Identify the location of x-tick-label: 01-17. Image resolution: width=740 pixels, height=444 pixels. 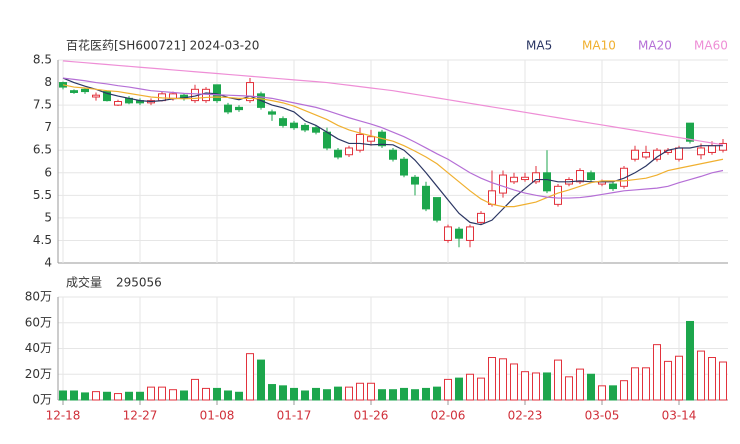
(294, 416).